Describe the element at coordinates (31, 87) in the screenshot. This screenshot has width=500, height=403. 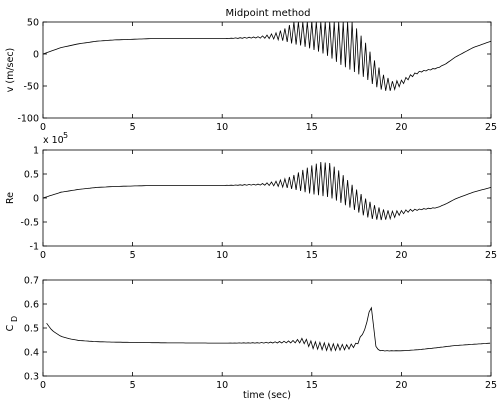
I see `y-tick-label: -50` at that location.